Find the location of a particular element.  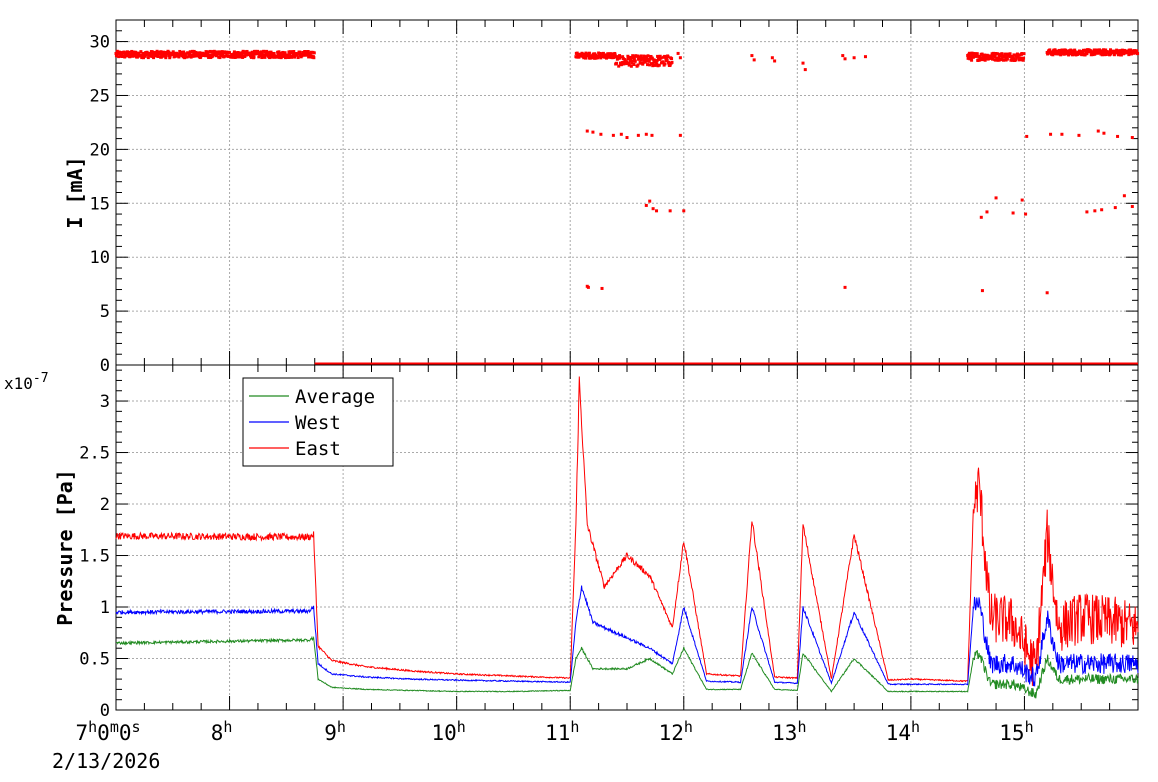

current-y-tick-label: 25 is located at coordinates (100, 96).